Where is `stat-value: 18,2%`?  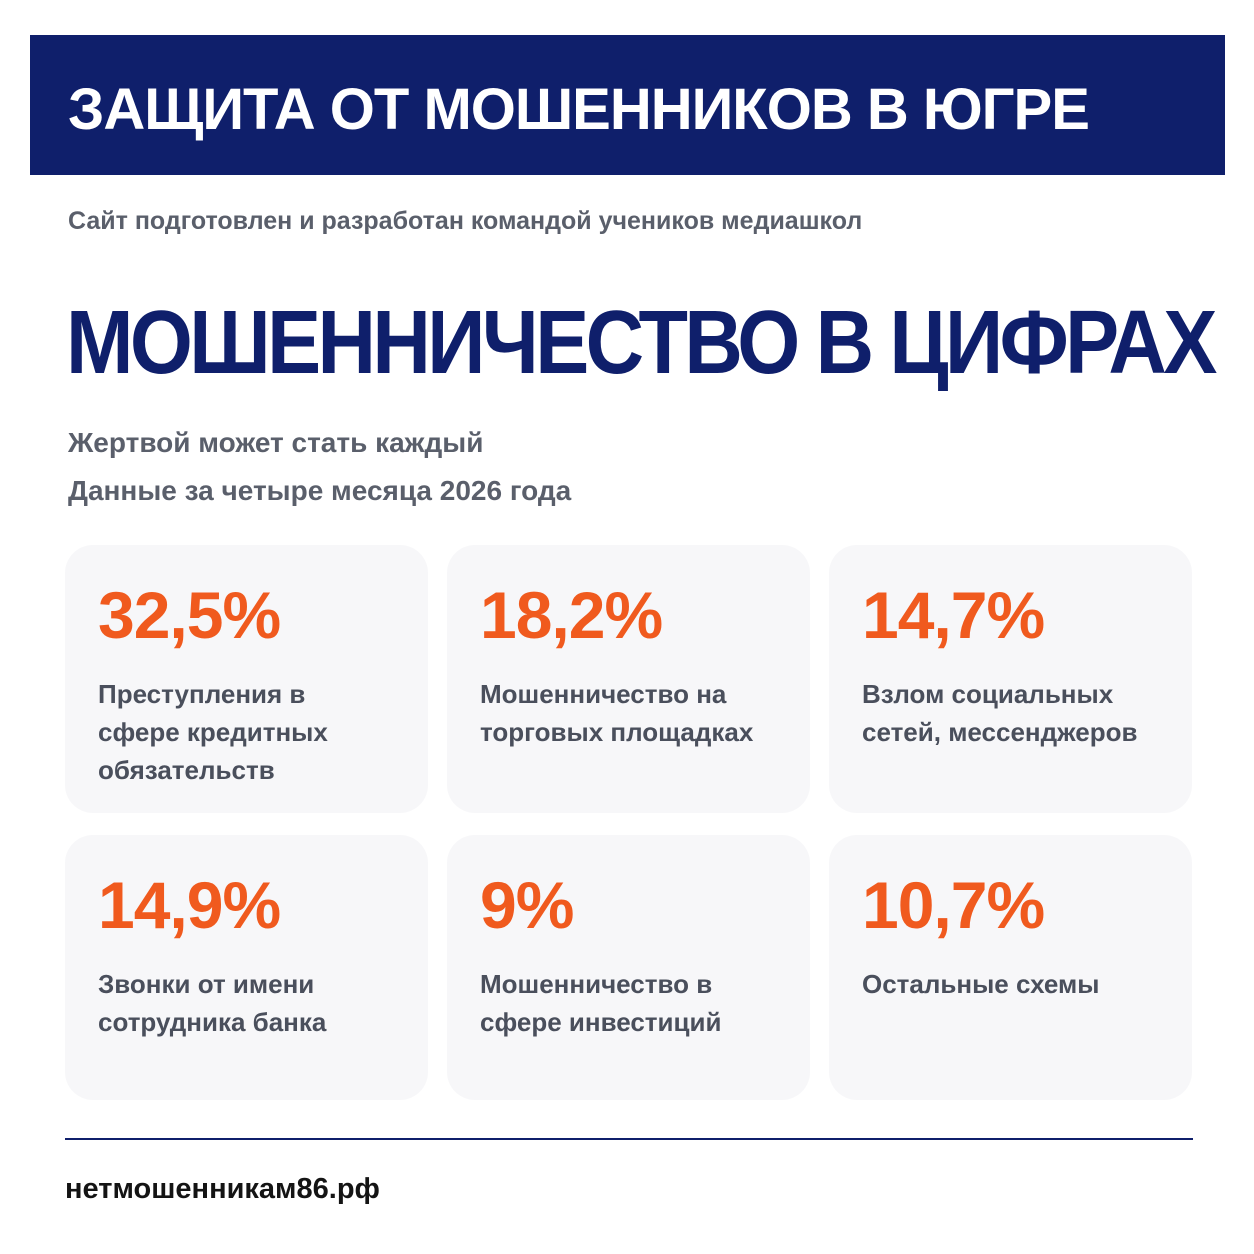 stat-value: 18,2% is located at coordinates (571, 615).